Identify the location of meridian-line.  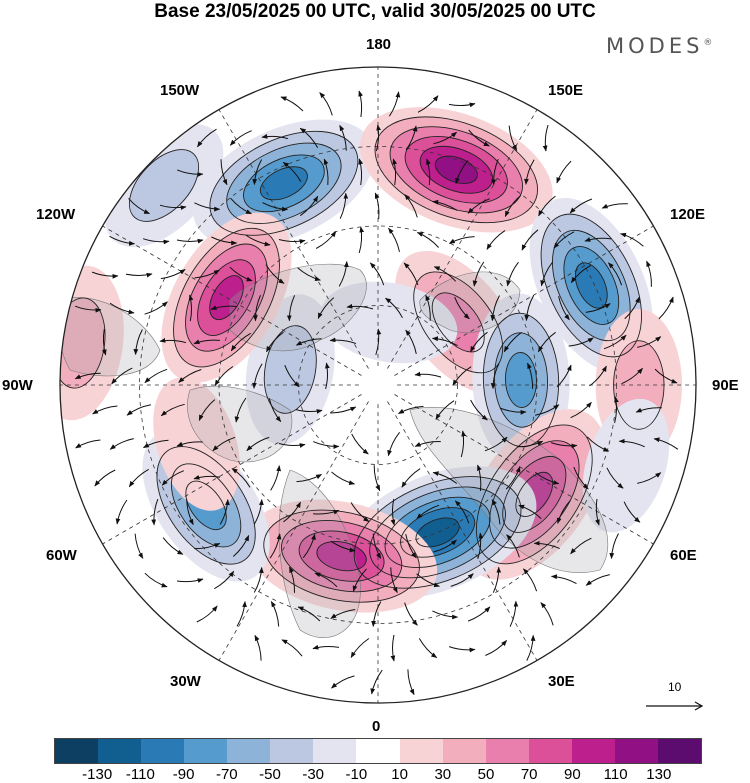
(462, 531).